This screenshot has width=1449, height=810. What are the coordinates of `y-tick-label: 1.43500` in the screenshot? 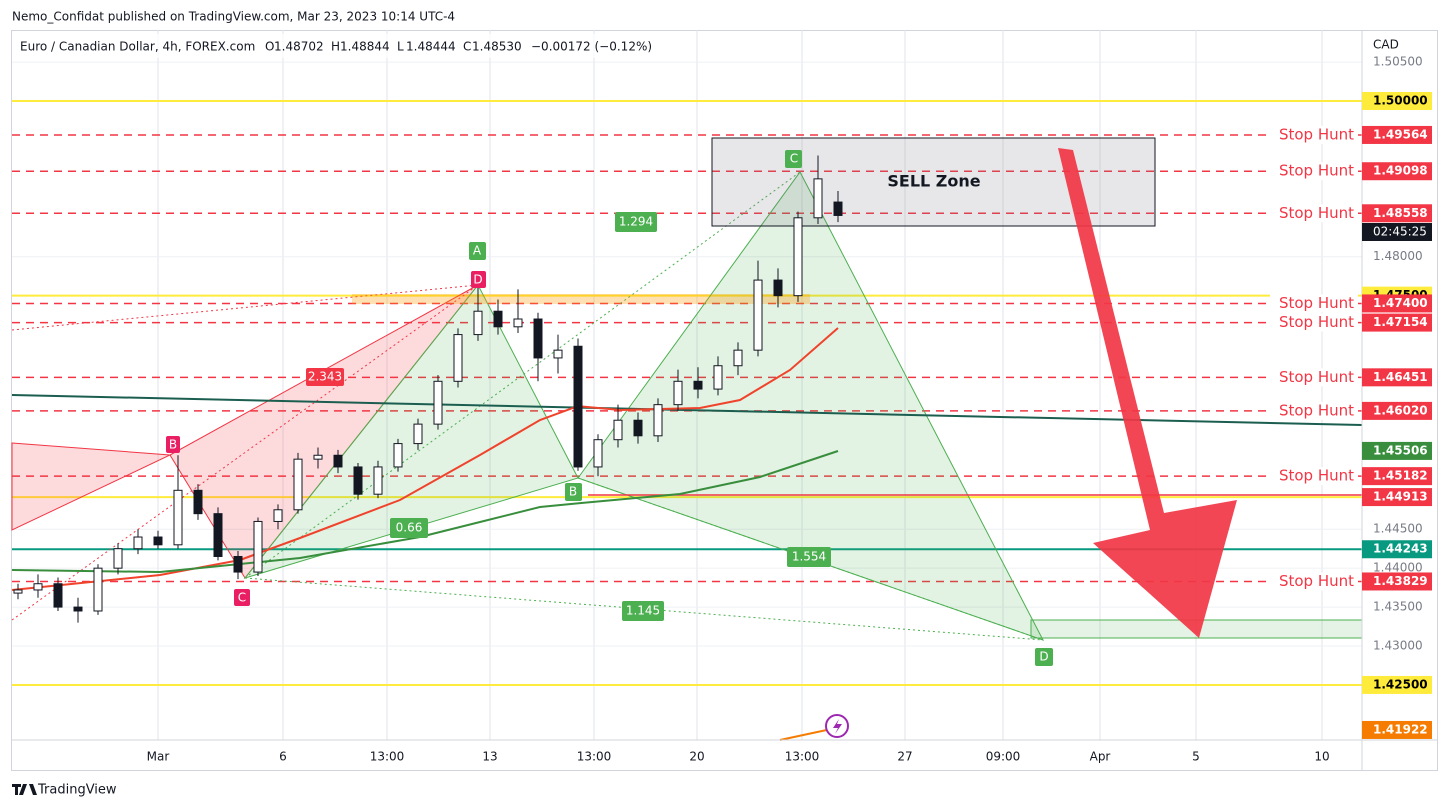 It's located at (1398, 607).